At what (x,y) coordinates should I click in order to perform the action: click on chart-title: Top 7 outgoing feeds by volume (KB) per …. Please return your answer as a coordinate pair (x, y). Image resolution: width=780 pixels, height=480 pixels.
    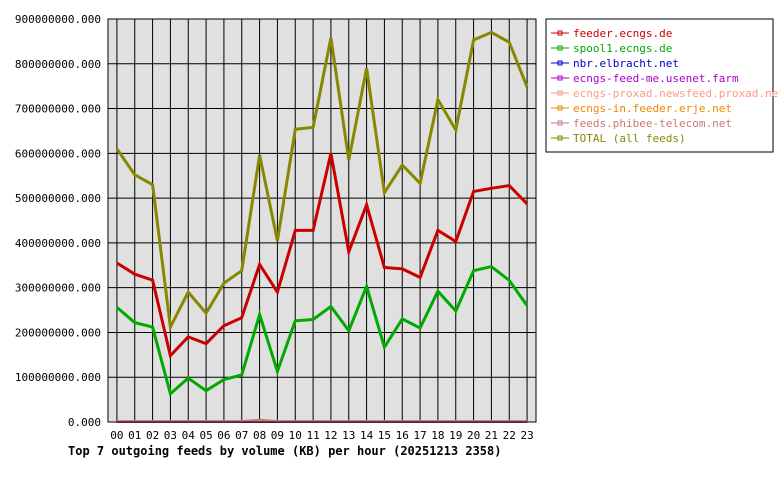
    Looking at the image, I should click on (285, 451).